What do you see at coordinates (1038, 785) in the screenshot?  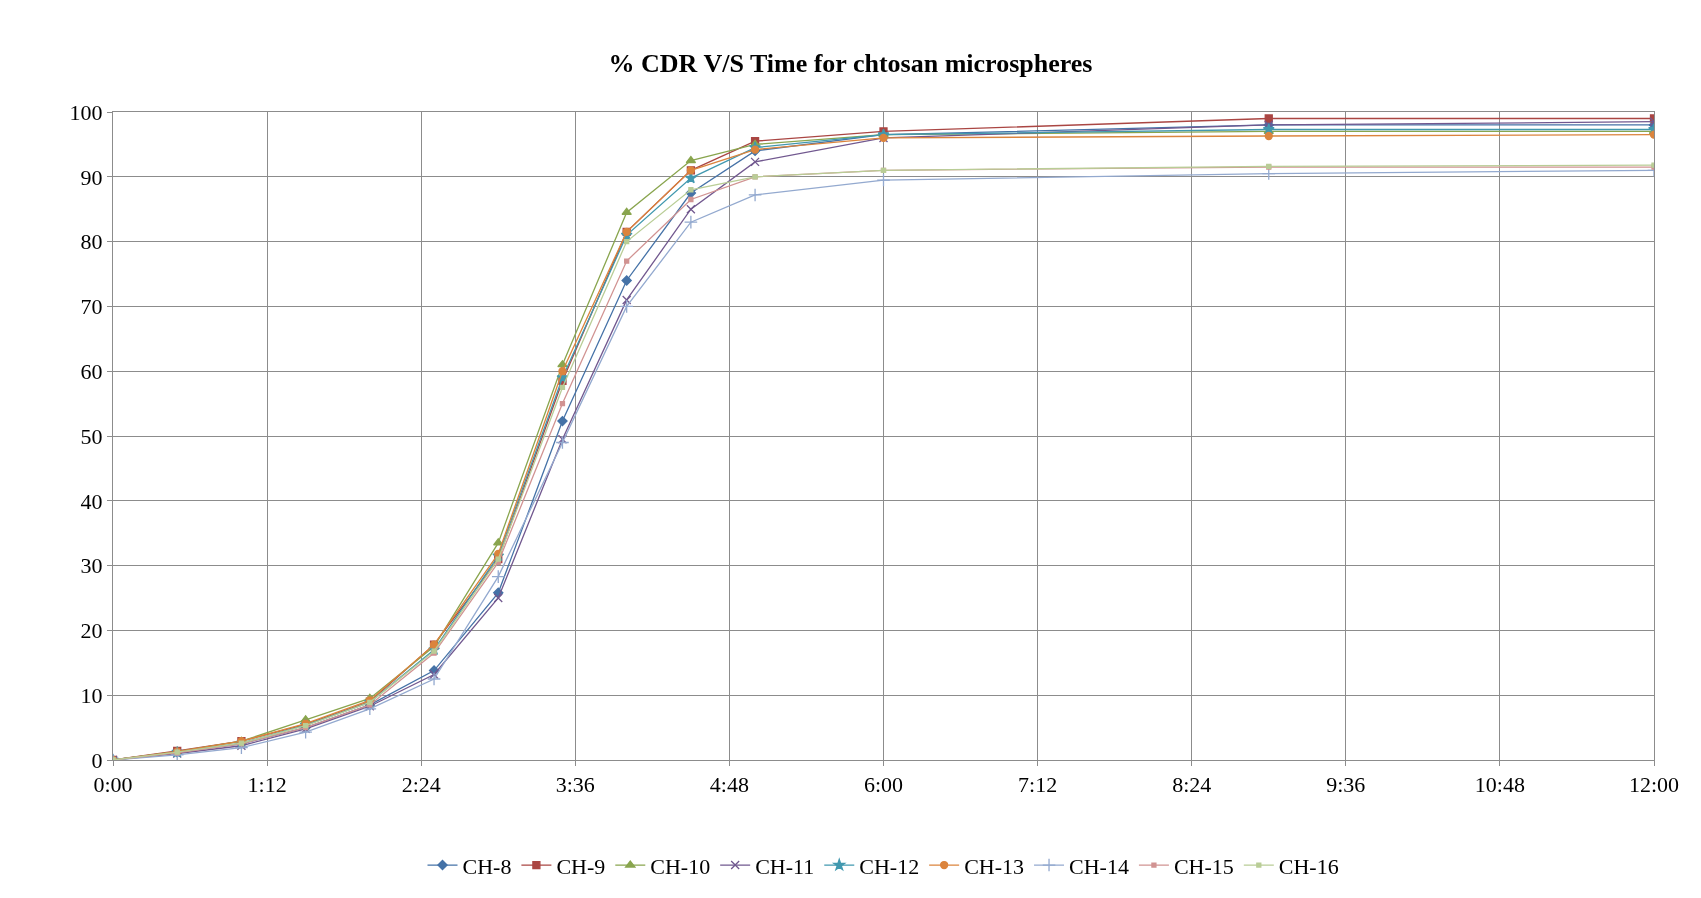 I see `x-tick-label: 7:12` at bounding box center [1038, 785].